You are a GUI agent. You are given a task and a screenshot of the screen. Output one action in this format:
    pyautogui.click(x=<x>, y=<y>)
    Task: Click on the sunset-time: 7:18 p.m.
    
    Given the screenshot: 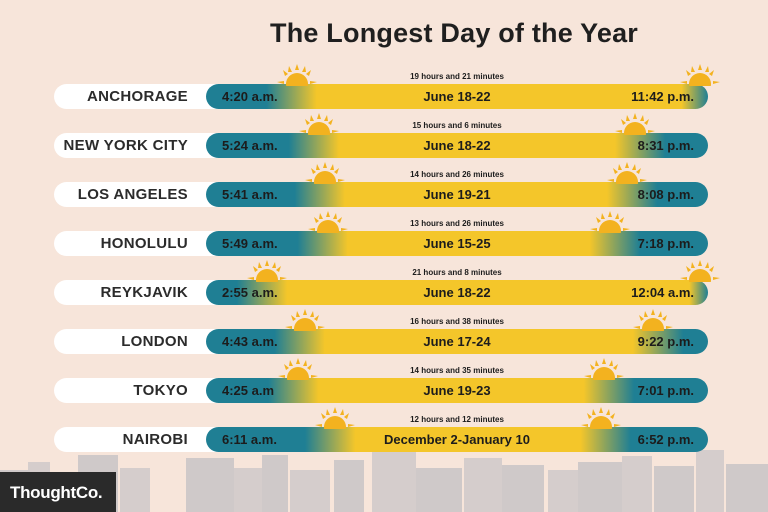 What is the action you would take?
    pyautogui.click(x=665, y=243)
    